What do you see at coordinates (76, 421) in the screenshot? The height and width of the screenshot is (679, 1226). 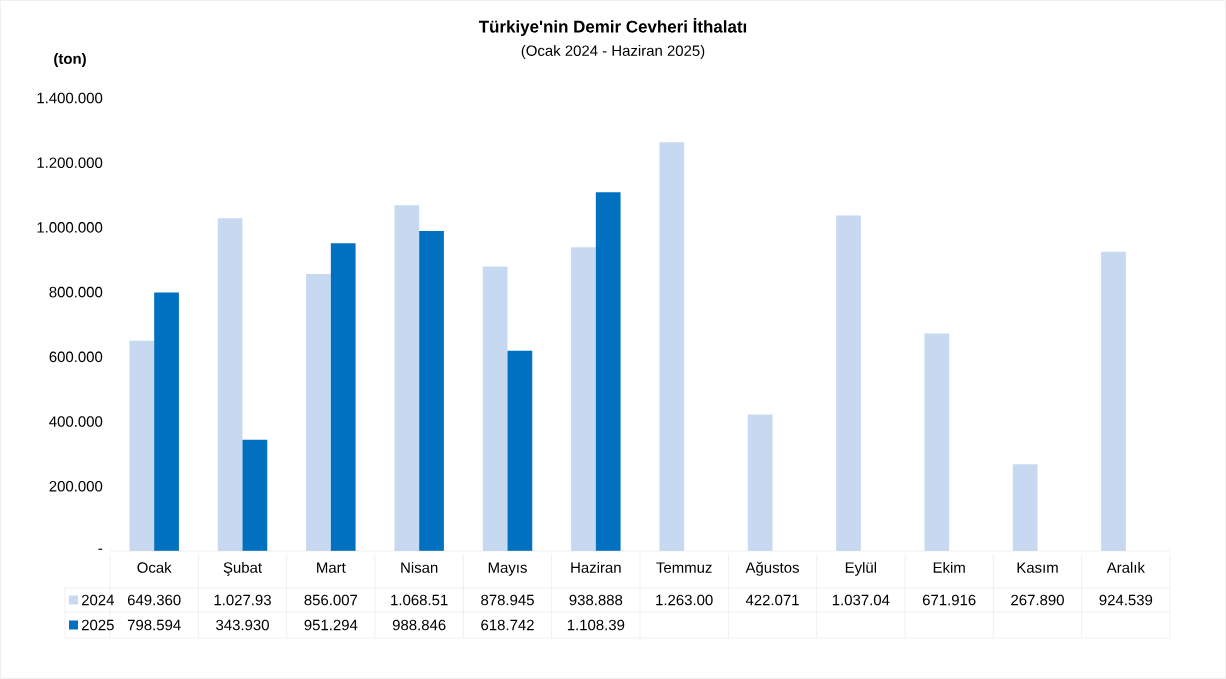 I see `y-tick-label: 400.000` at bounding box center [76, 421].